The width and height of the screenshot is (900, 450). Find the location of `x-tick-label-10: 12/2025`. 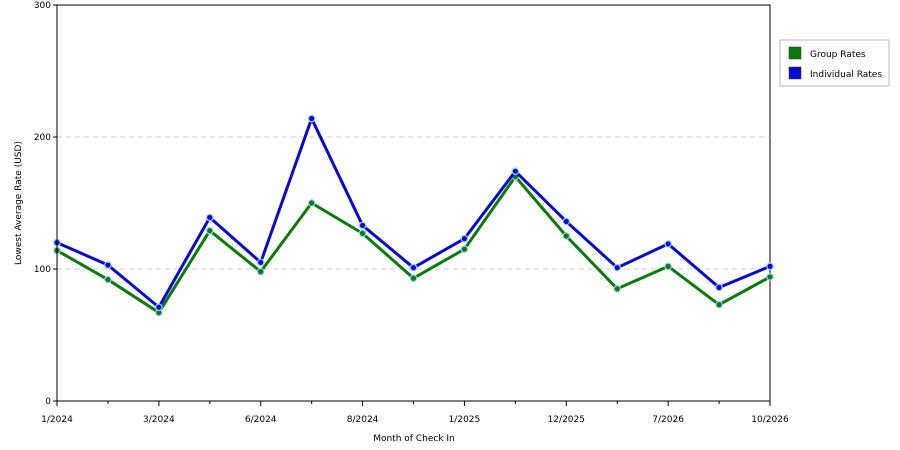

x-tick-label-10: 12/2025 is located at coordinates (566, 420).